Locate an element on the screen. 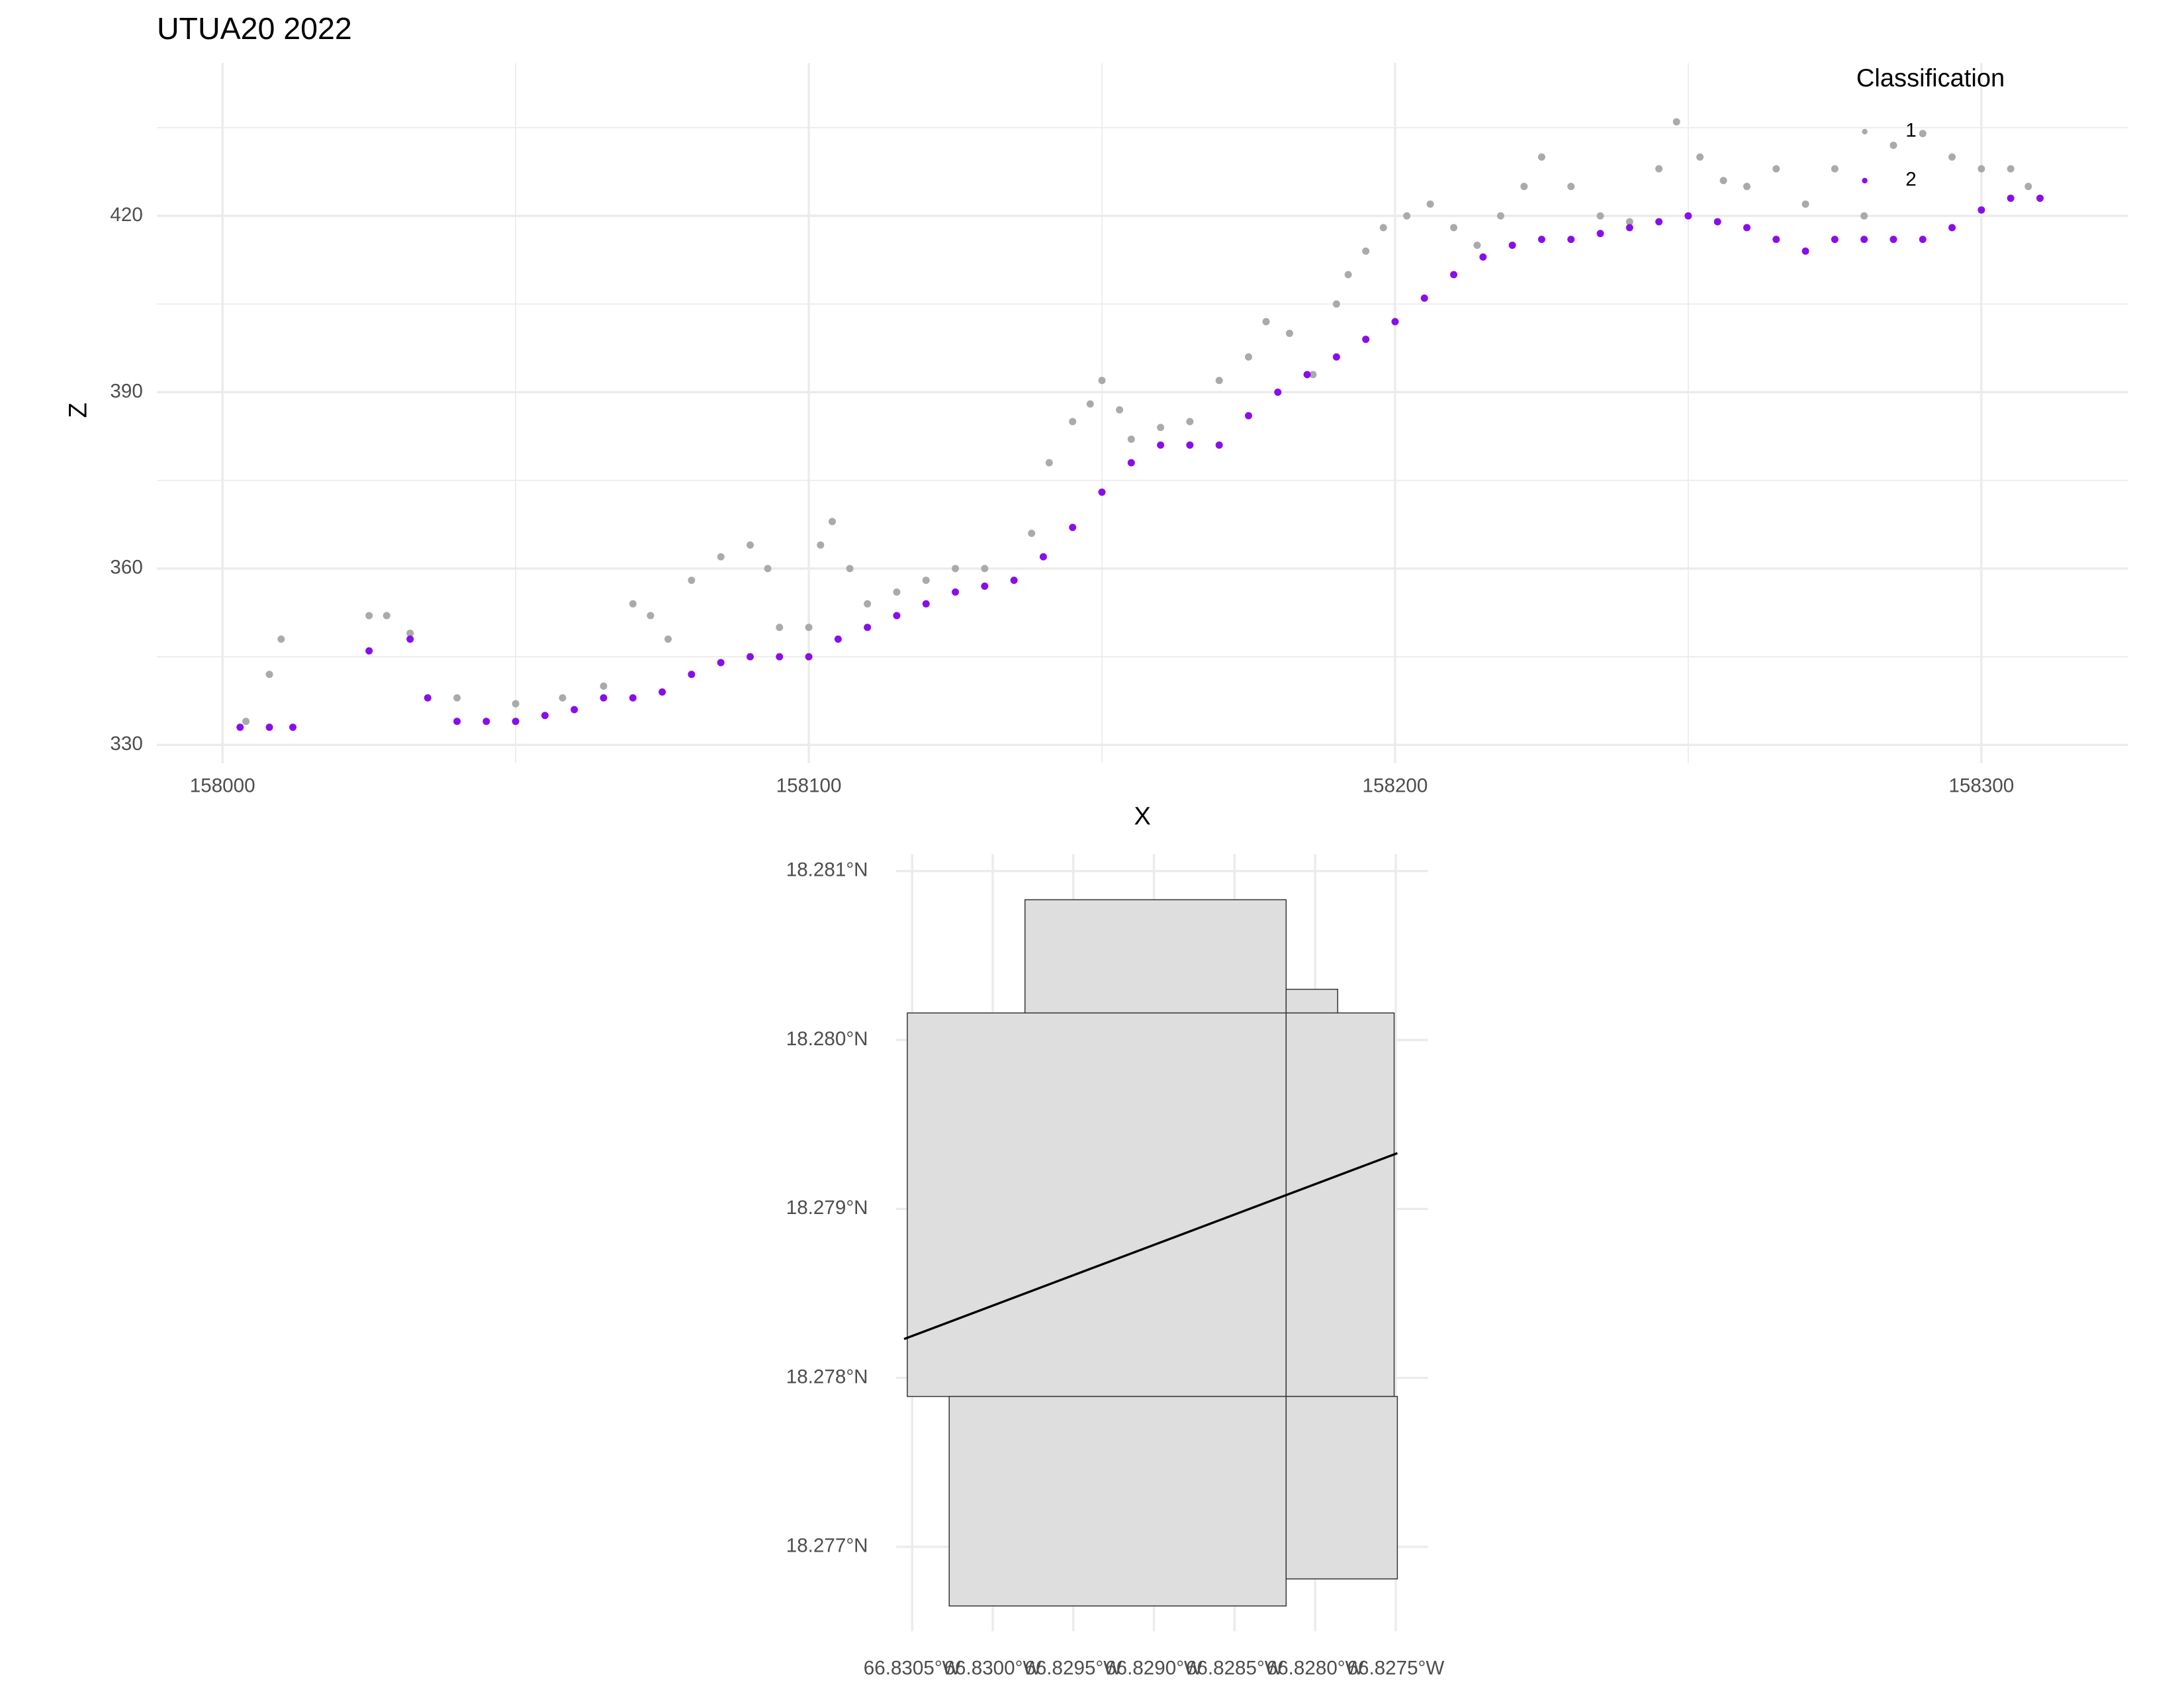 The width and height of the screenshot is (2184, 1688). y-tick-label: 18.280°N is located at coordinates (827, 1039).